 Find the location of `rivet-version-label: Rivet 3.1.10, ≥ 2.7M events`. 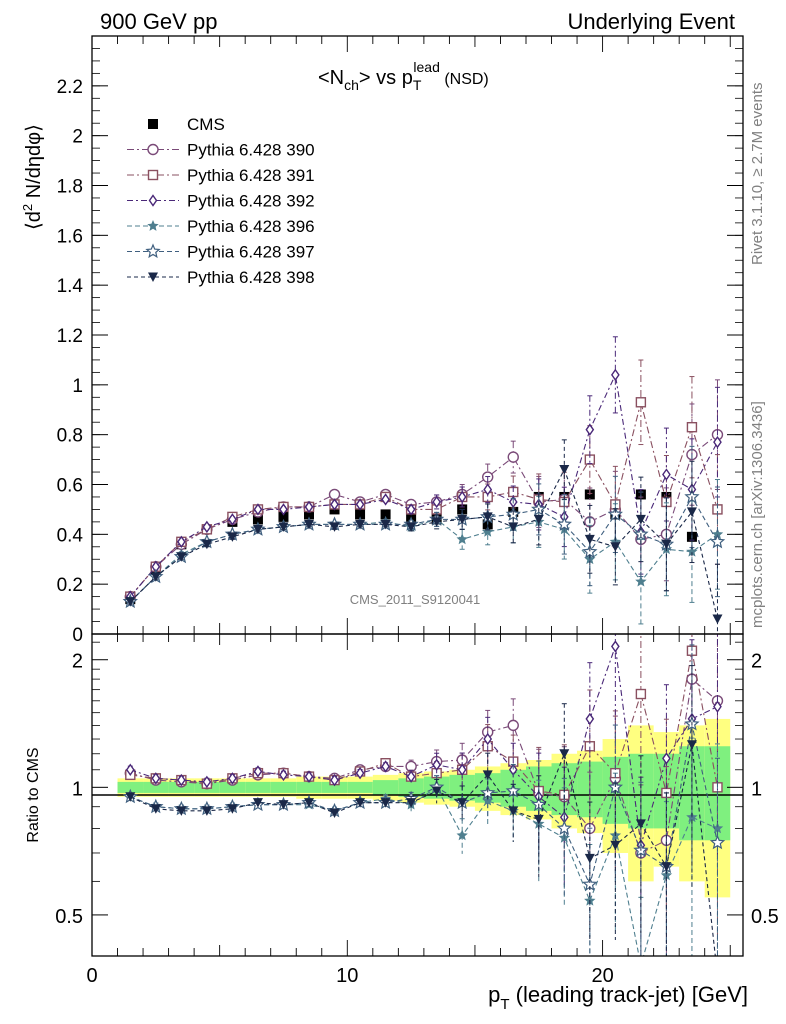

rivet-version-label: Rivet 3.1.10, ≥ 2.7M events is located at coordinates (757, 174).